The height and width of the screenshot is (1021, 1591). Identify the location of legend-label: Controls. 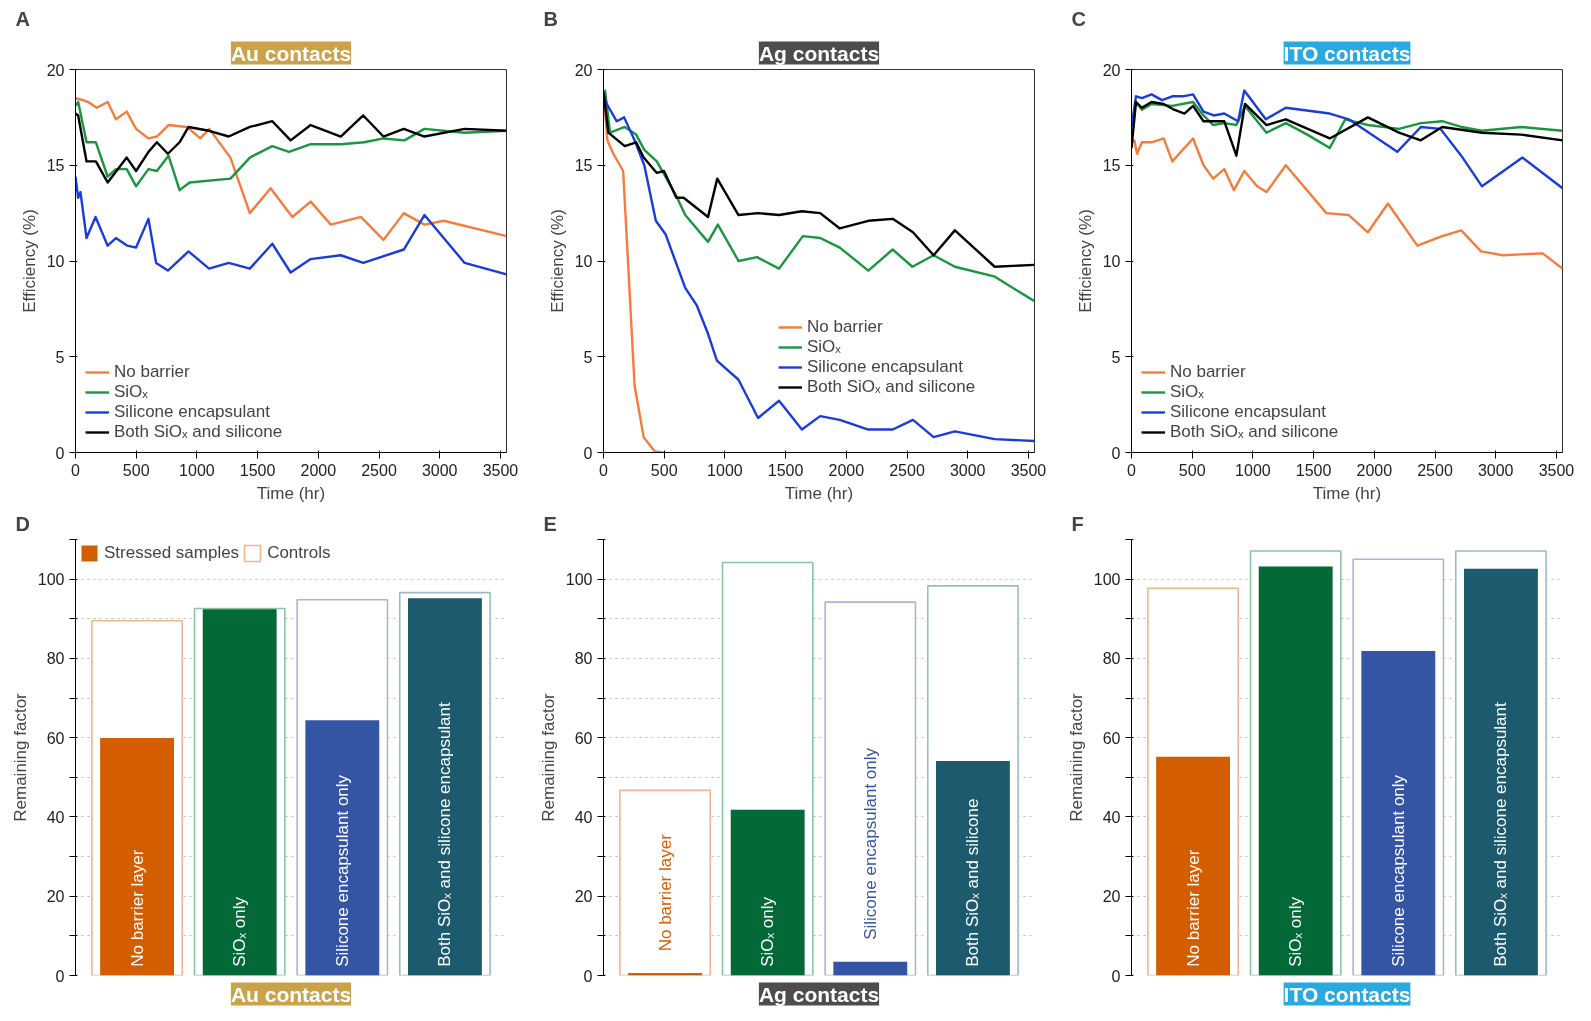
(299, 553).